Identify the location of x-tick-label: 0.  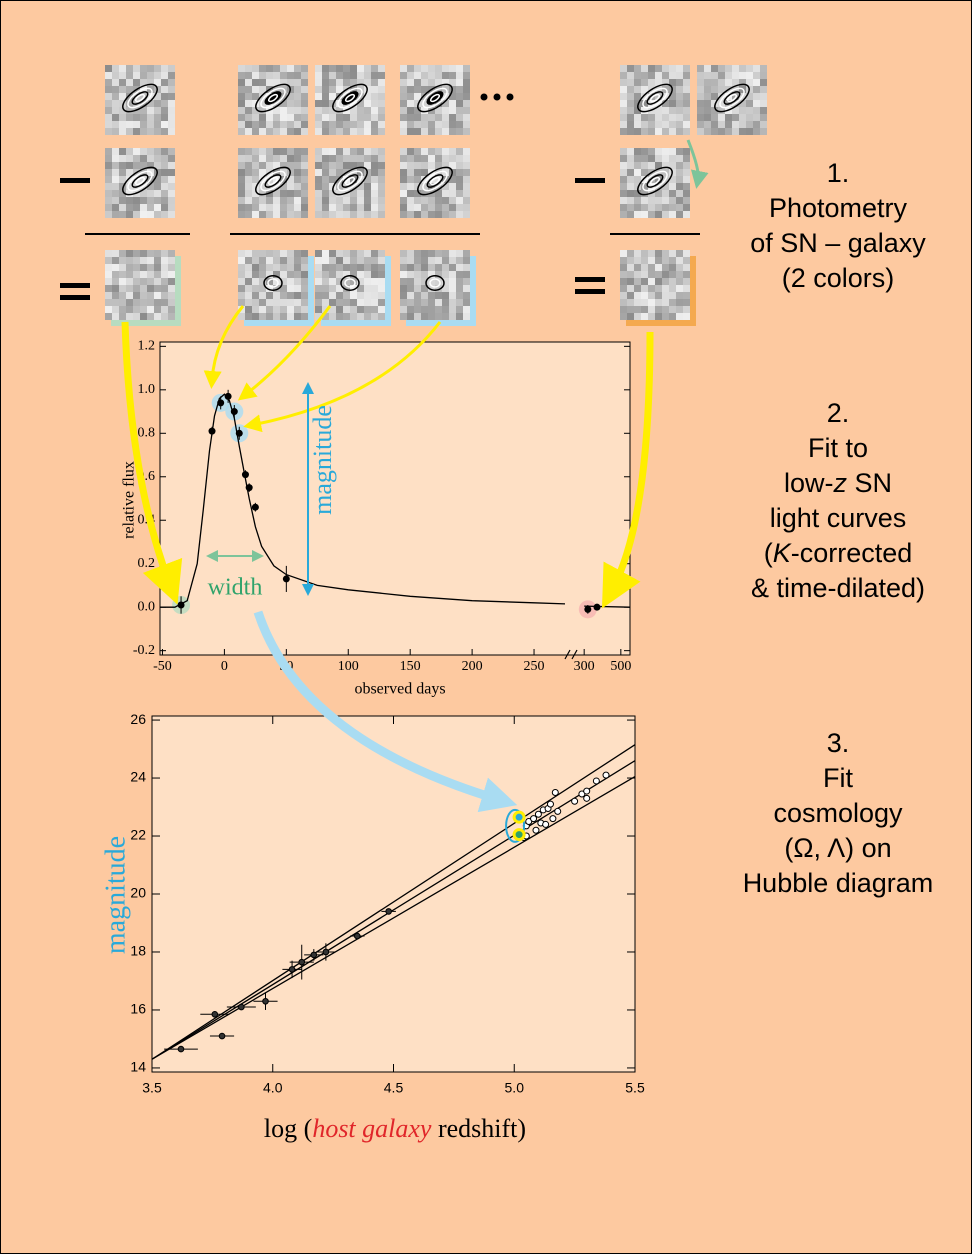
(224, 666).